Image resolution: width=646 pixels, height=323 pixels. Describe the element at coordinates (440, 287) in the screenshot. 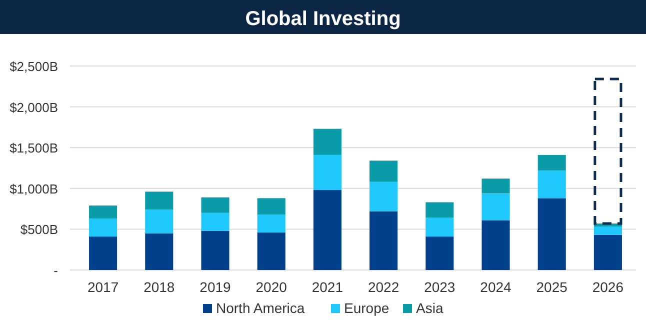

I see `x-tick-label: 2023` at that location.